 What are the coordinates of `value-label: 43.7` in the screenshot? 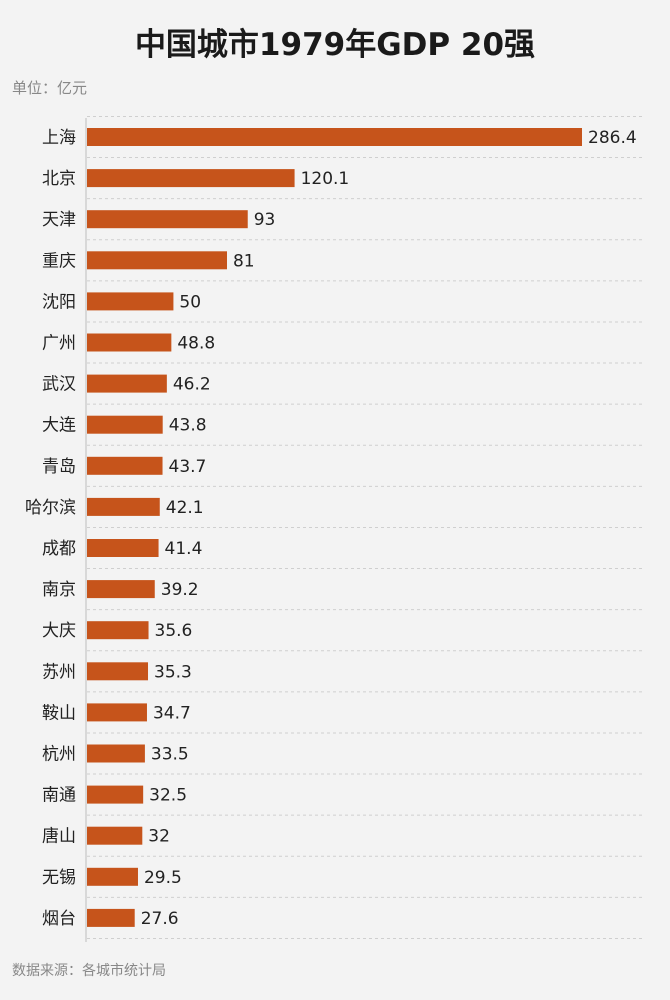 It's located at (188, 467).